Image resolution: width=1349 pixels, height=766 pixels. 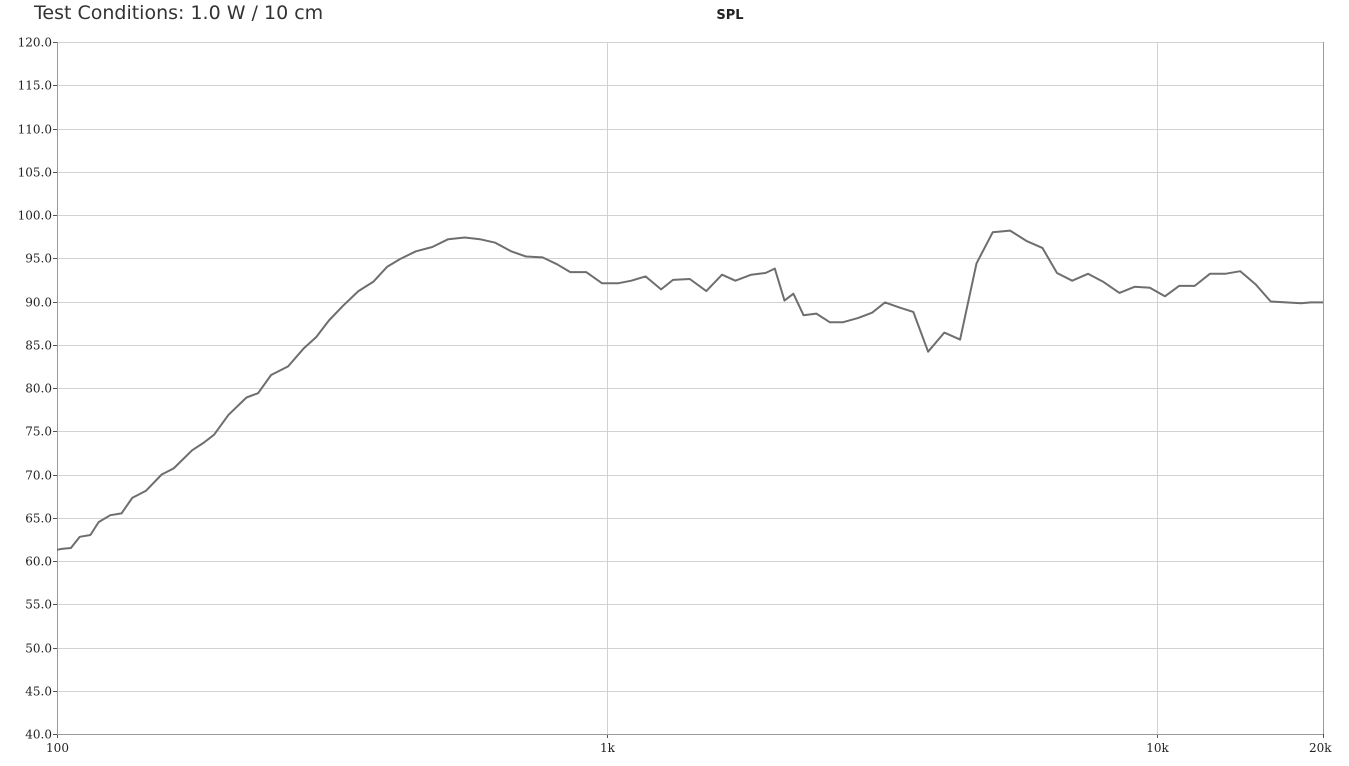 What do you see at coordinates (38, 649) in the screenshot?
I see `y-tick-label: 50.0` at bounding box center [38, 649].